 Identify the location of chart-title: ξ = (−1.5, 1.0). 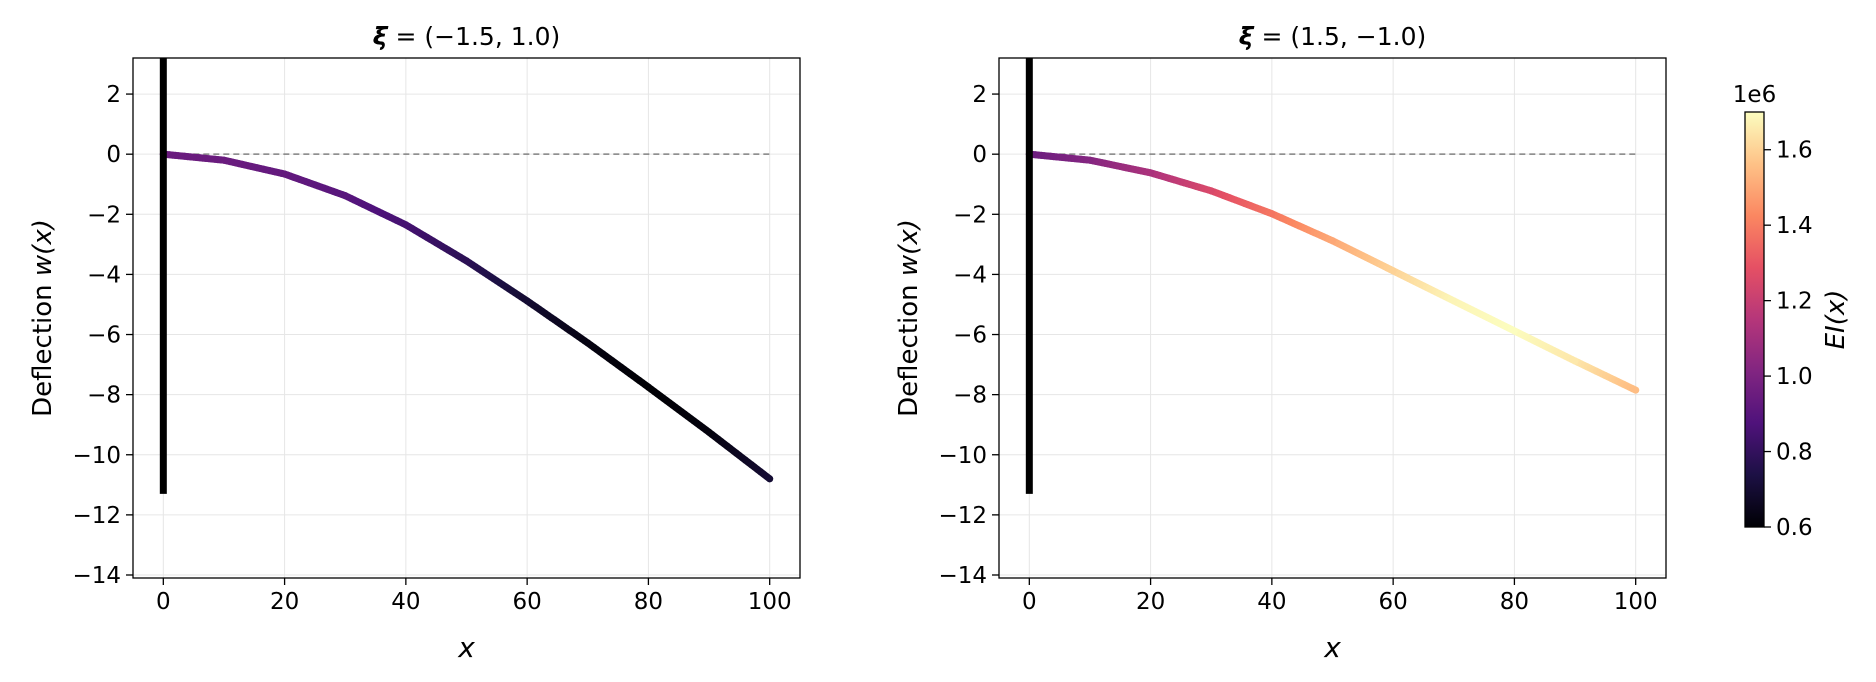
(467, 36).